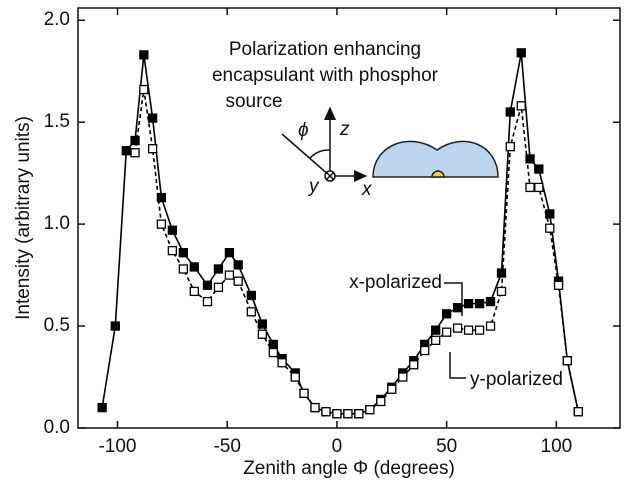 This screenshot has height=487, width=634. What do you see at coordinates (337, 446) in the screenshot?
I see `x-tick-label: 0` at bounding box center [337, 446].